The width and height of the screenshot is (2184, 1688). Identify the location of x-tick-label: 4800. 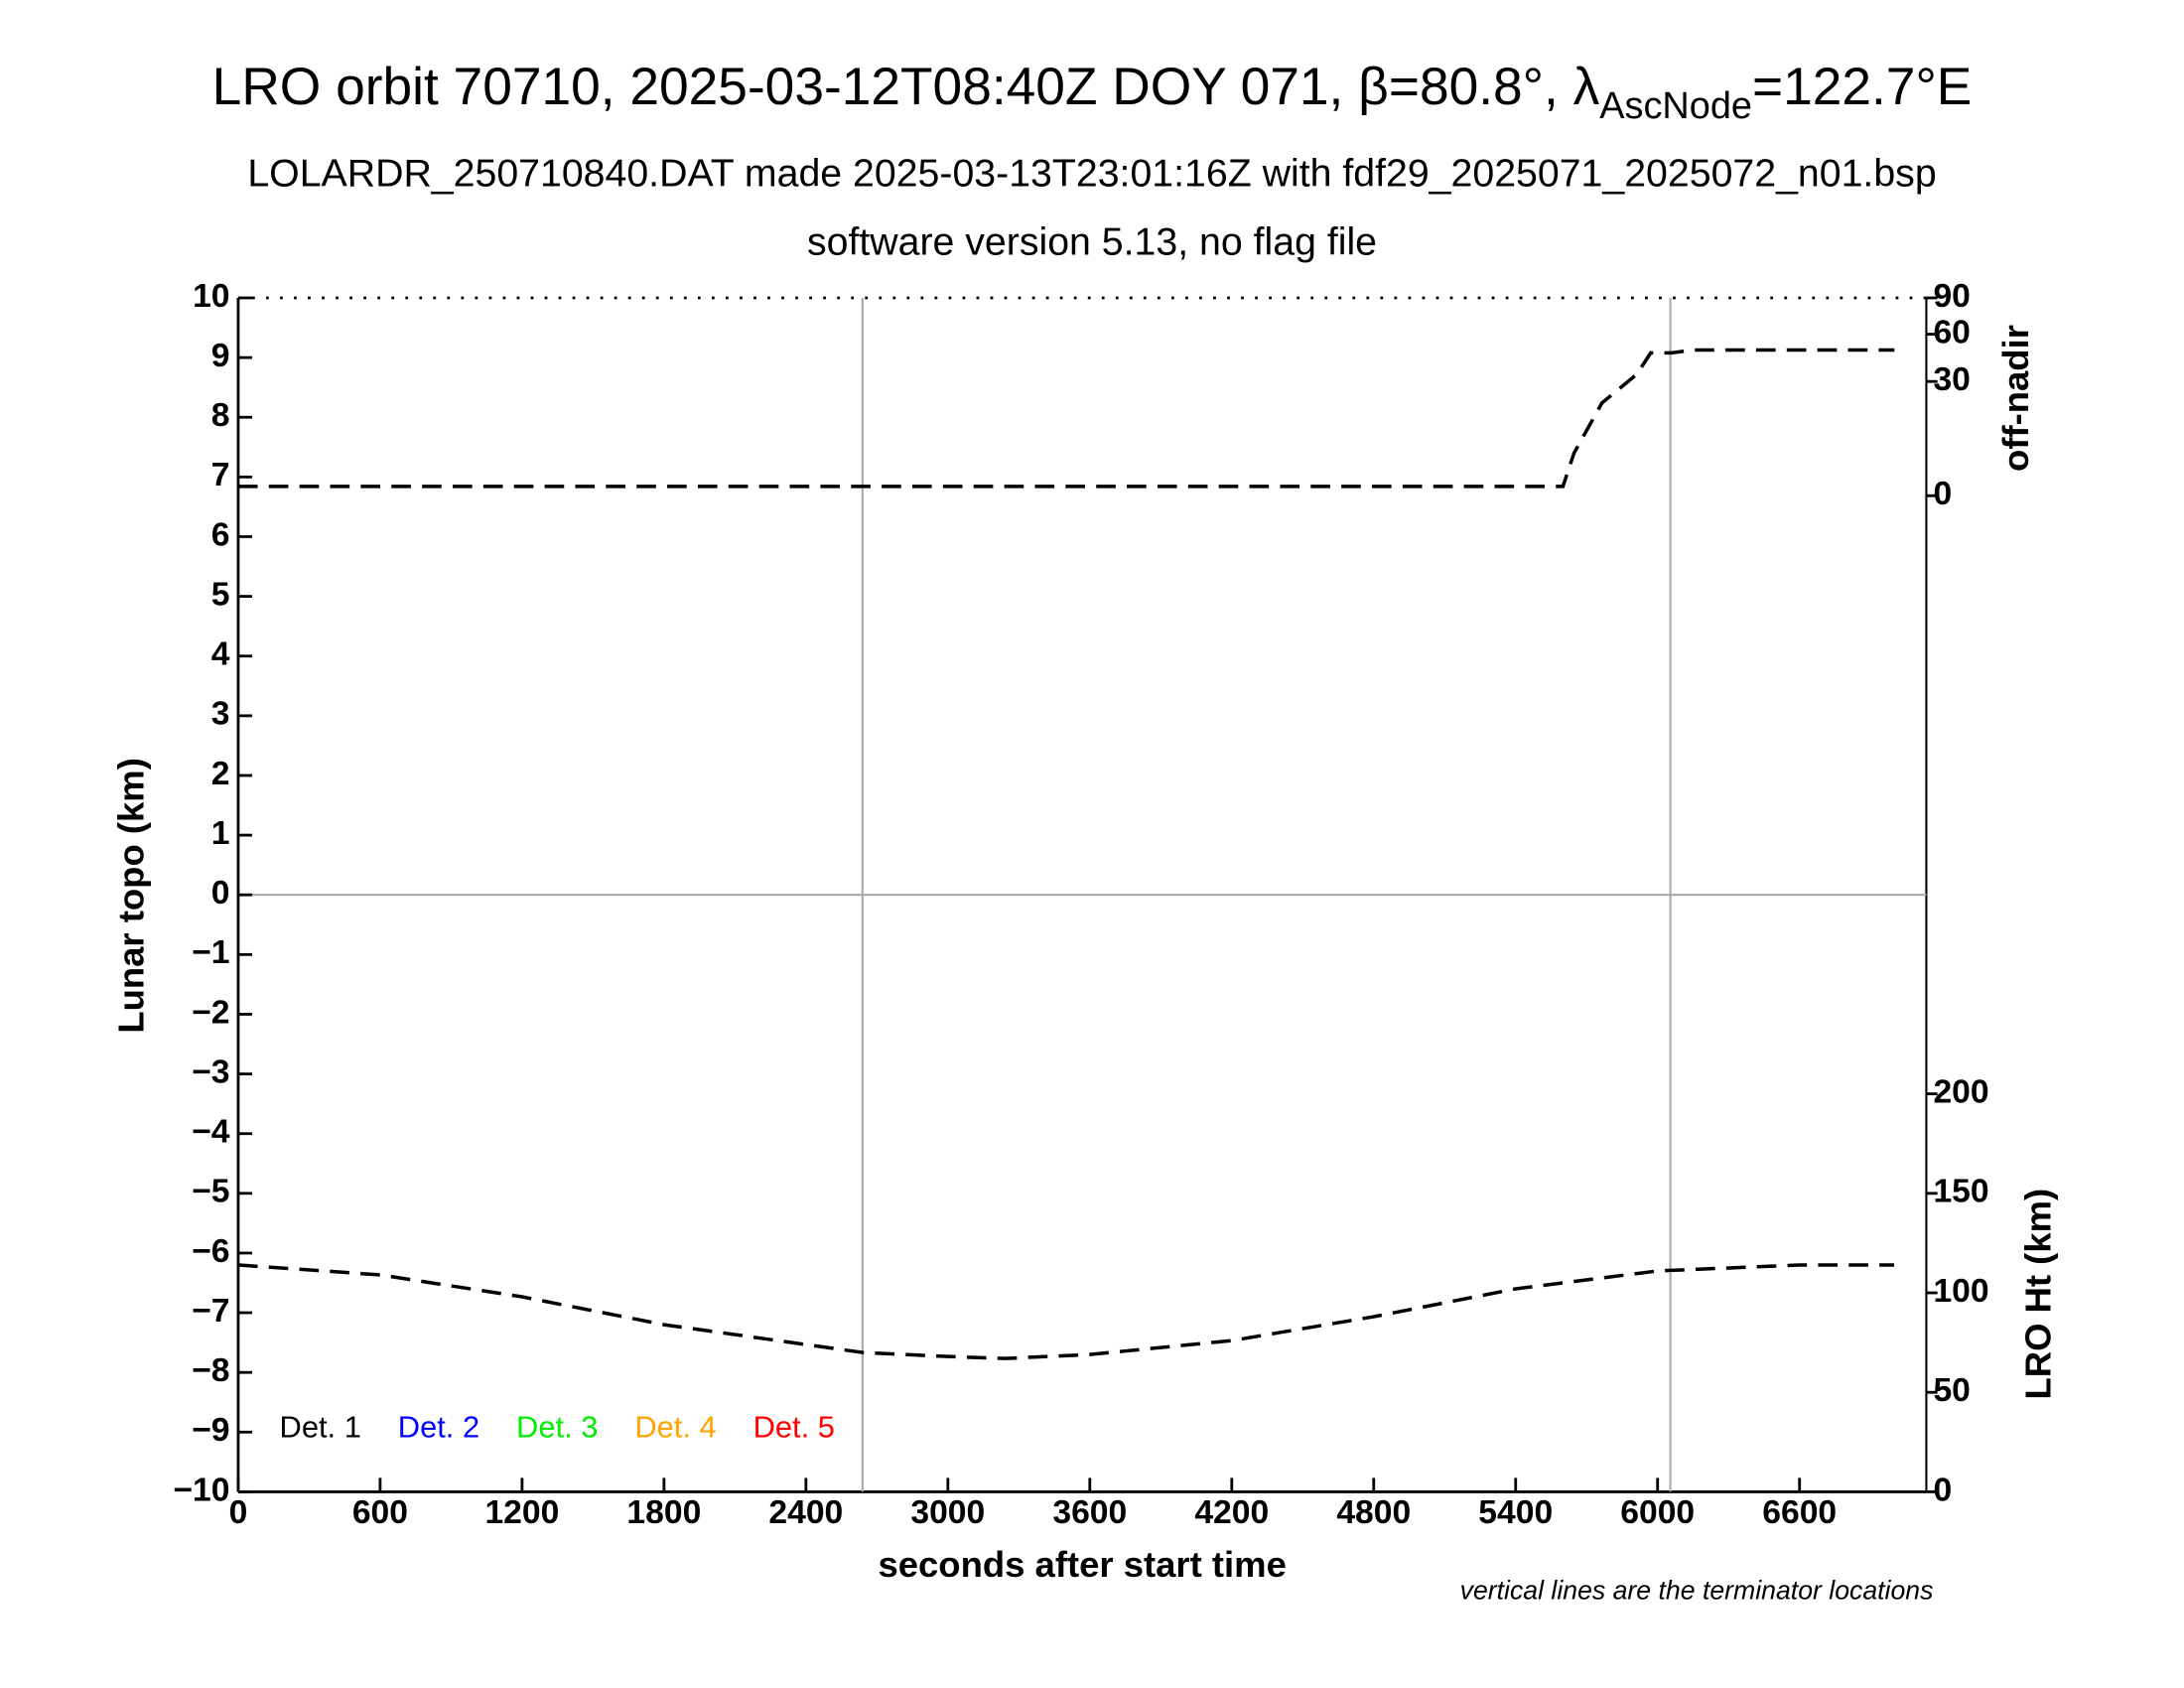
(1373, 1512).